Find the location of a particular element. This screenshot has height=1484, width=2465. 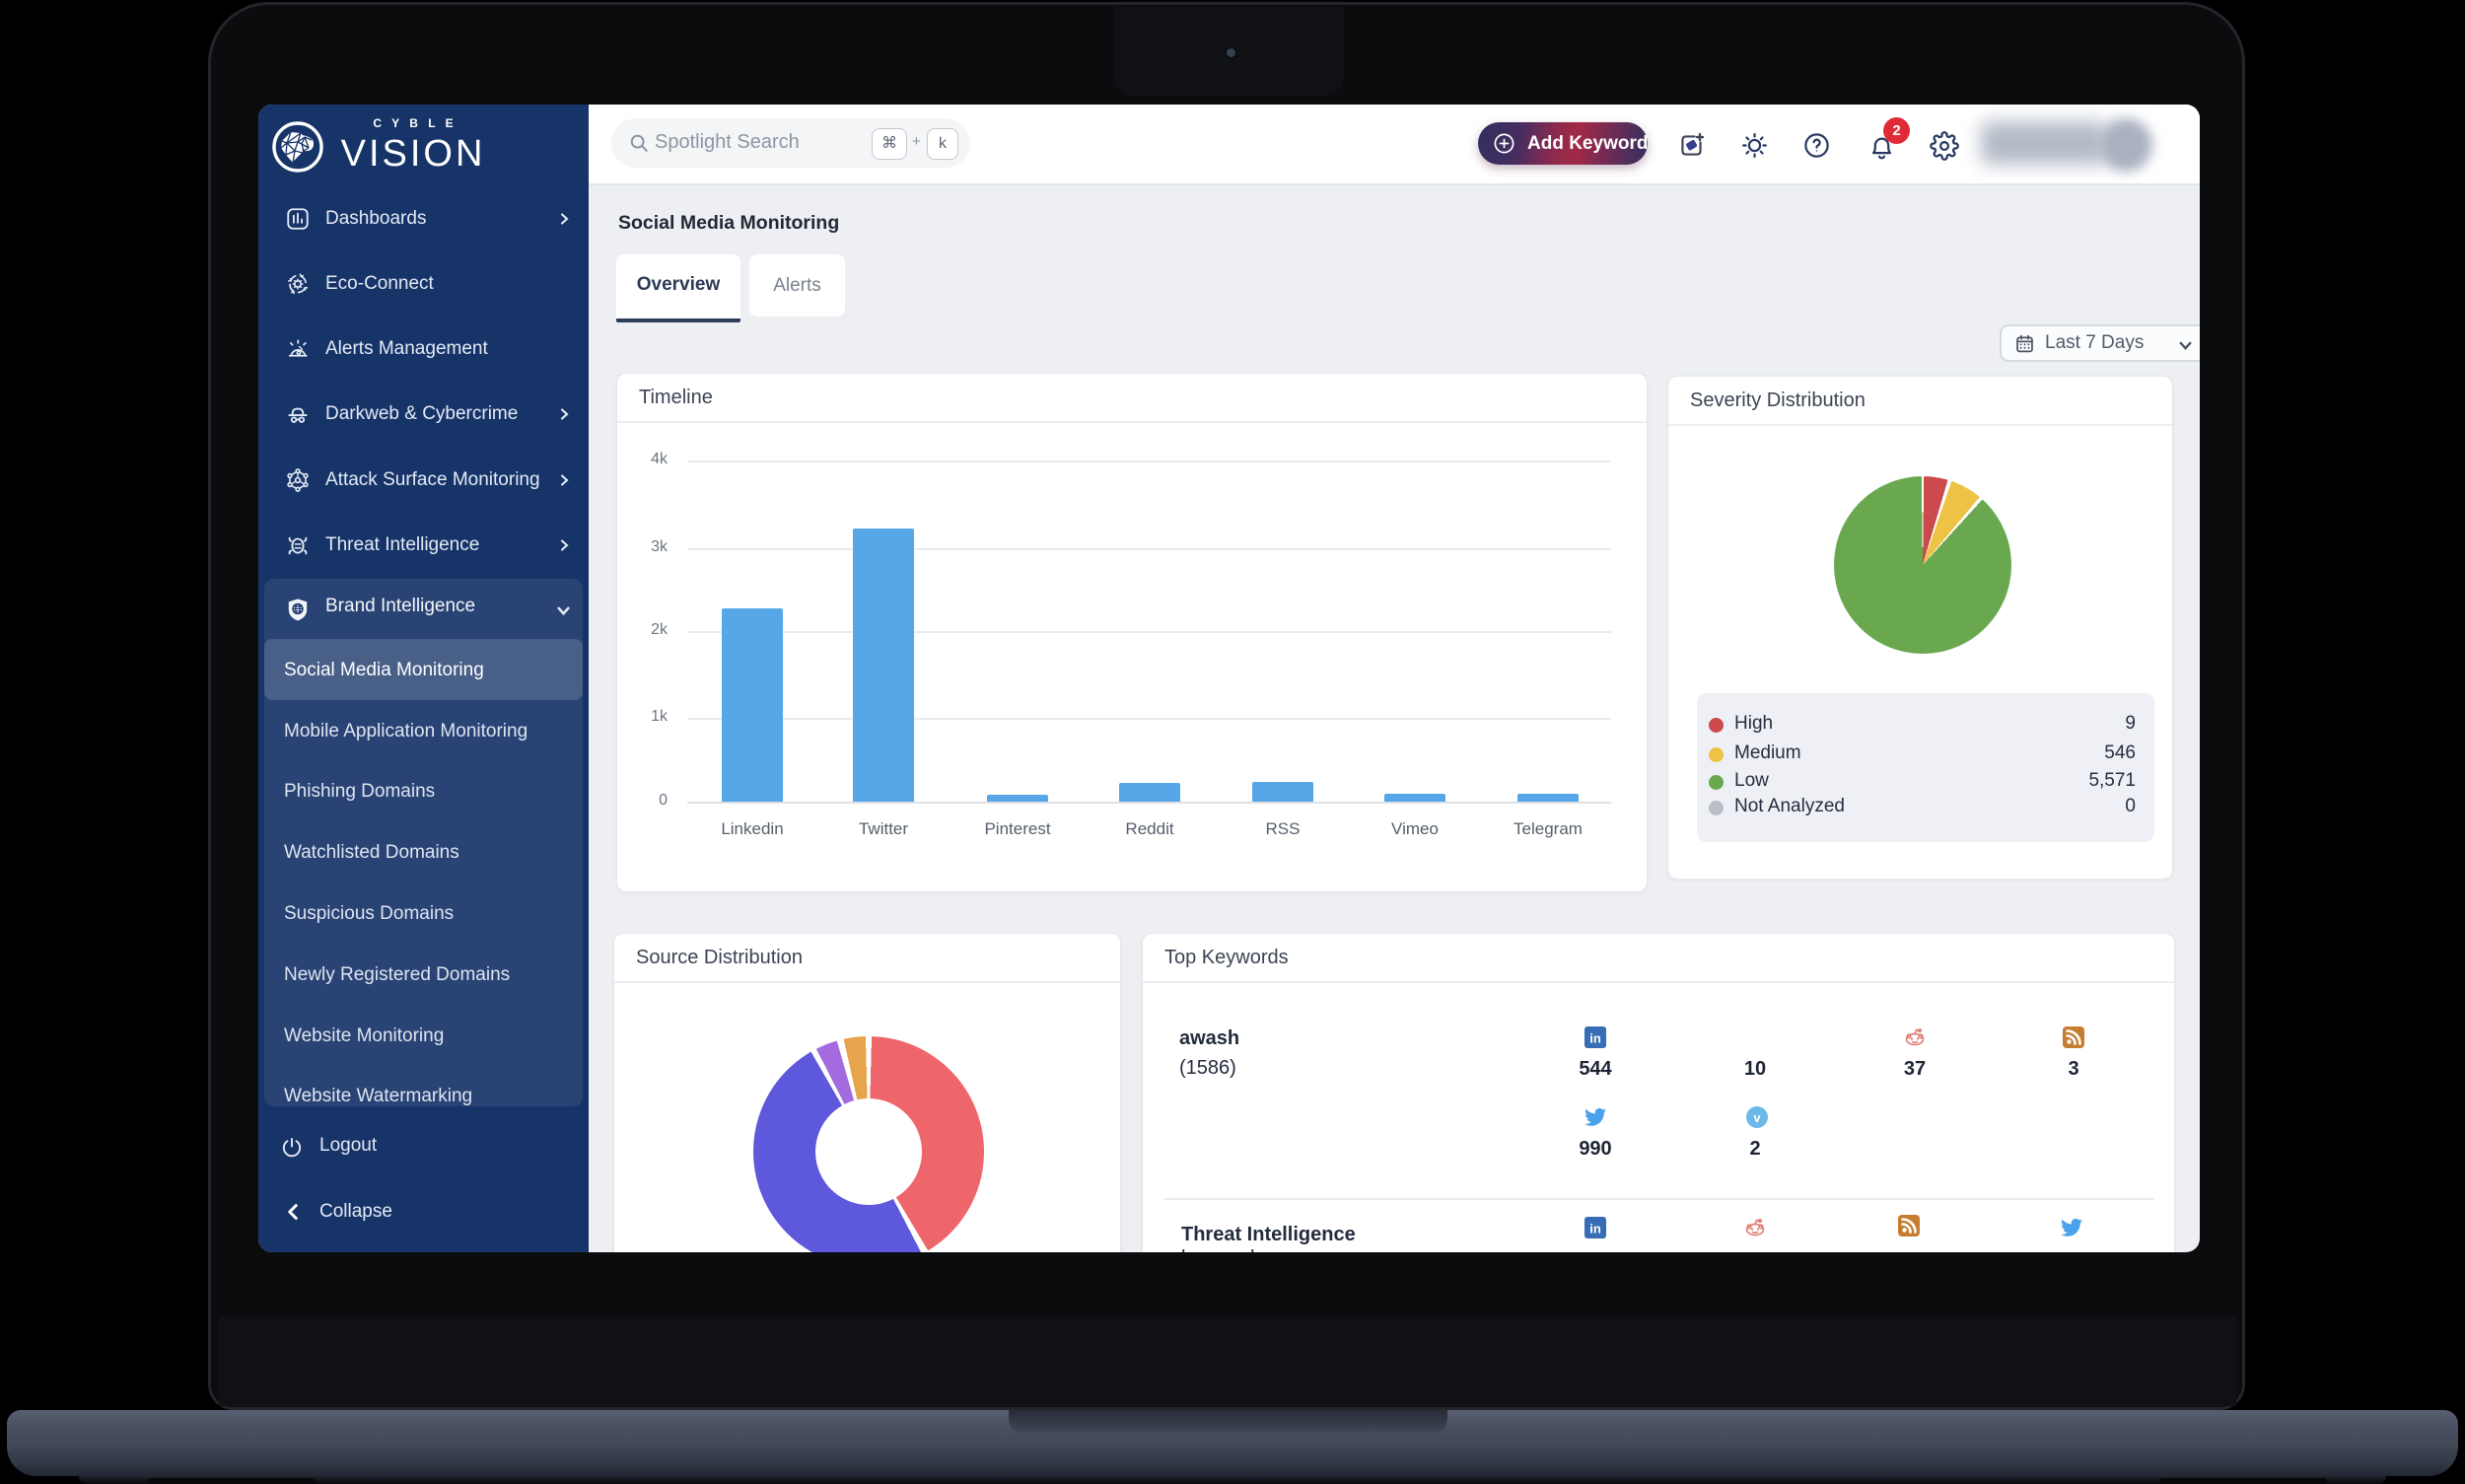

svg-text: v is located at coordinates (1757, 1117).